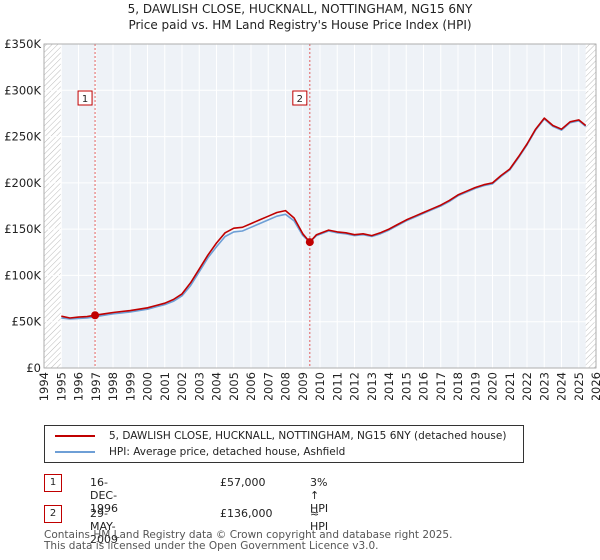 Image resolution: width=600 pixels, height=560 pixels. What do you see at coordinates (22, 275) in the screenshot?
I see `y-tick-label: £100K` at bounding box center [22, 275].